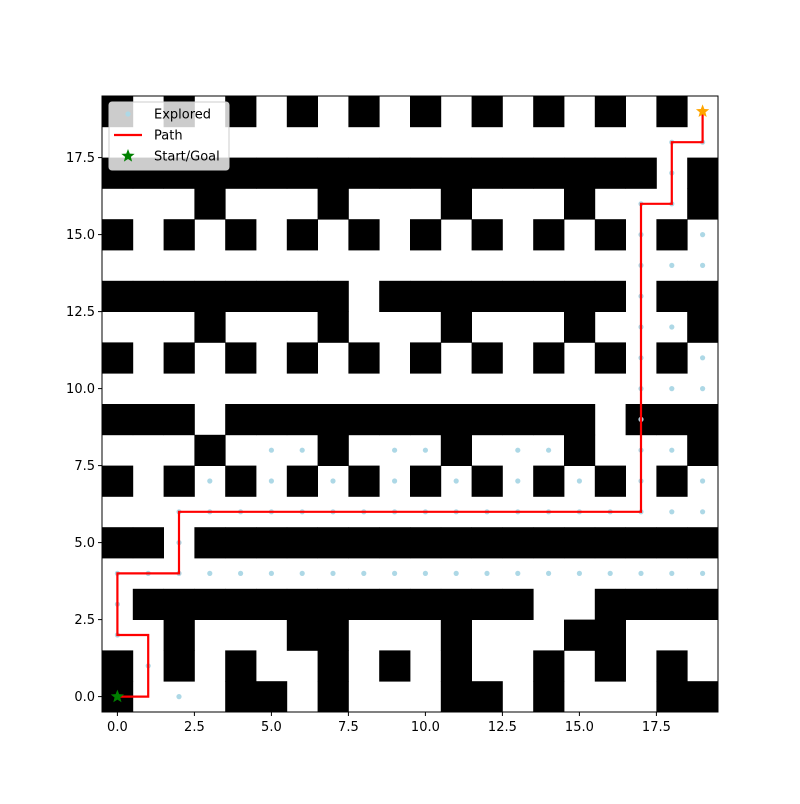 The width and height of the screenshot is (800, 804). What do you see at coordinates (80, 312) in the screenshot?
I see `y-tick-label: 12.5` at bounding box center [80, 312].